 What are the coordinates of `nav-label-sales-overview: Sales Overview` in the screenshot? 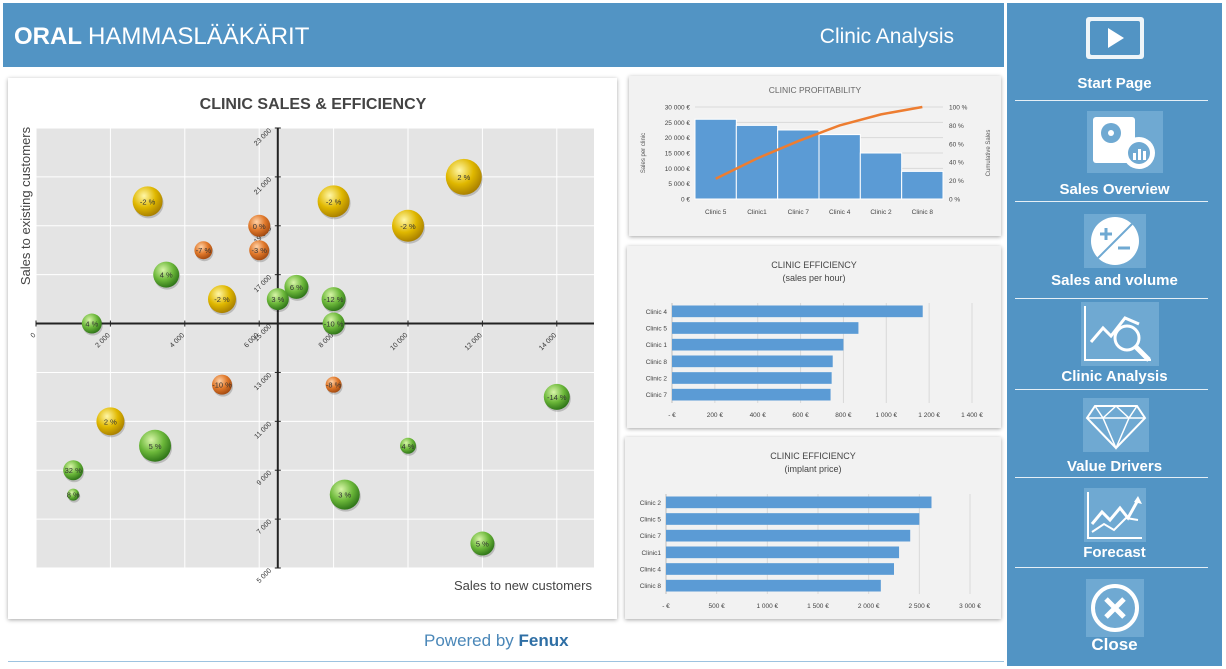 It's located at (1114, 189).